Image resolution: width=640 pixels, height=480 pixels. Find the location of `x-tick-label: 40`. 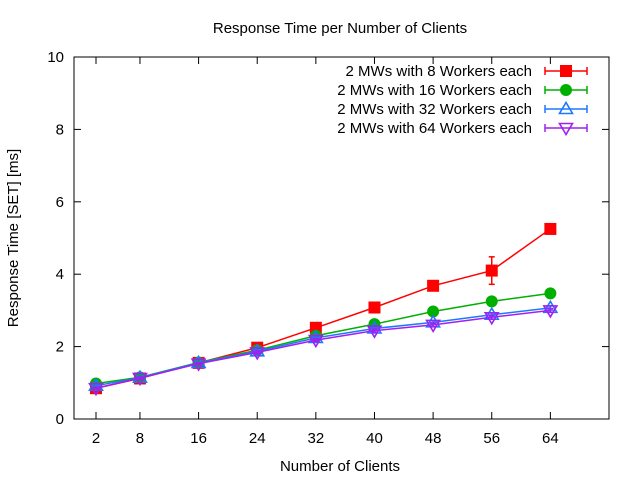

x-tick-label: 40 is located at coordinates (374, 438).